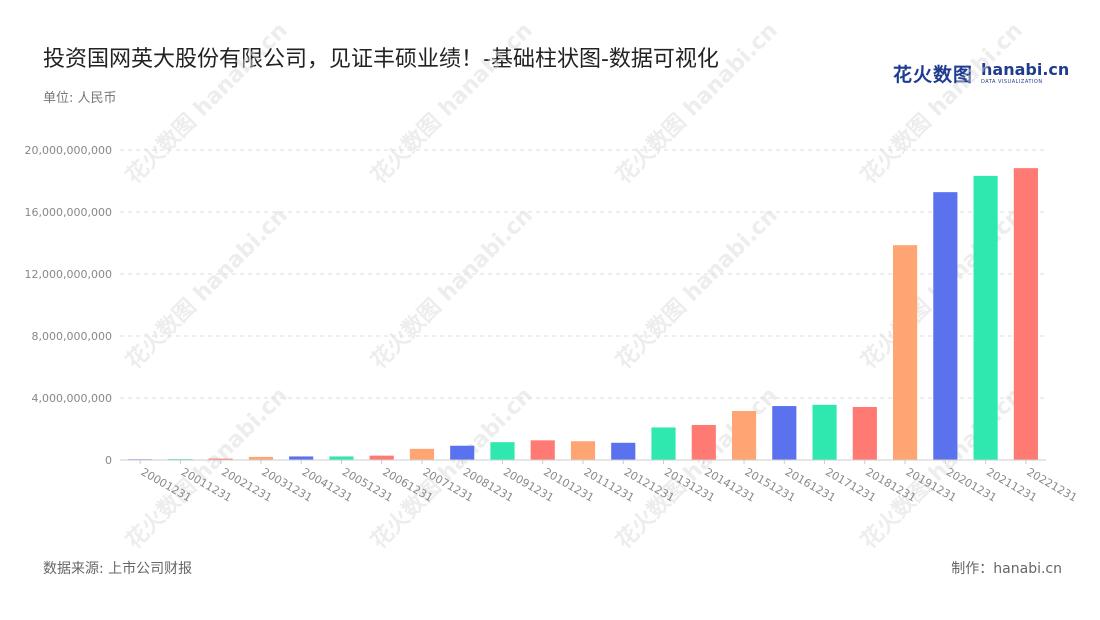 The width and height of the screenshot is (1100, 620). Describe the element at coordinates (108, 460) in the screenshot. I see `y-tick-label: 0` at that location.